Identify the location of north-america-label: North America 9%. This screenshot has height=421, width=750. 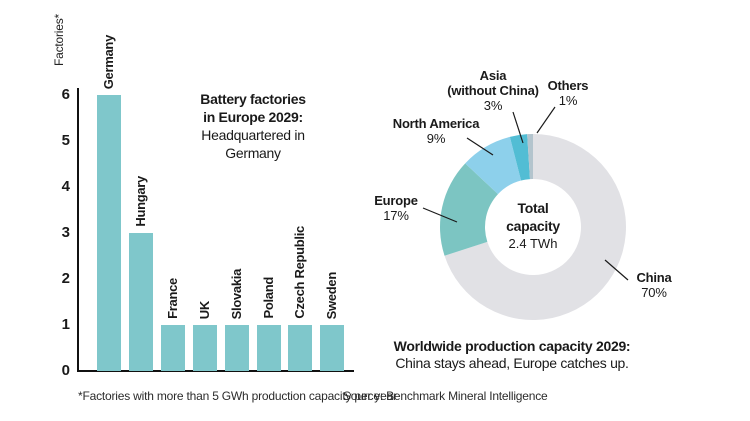
(436, 131).